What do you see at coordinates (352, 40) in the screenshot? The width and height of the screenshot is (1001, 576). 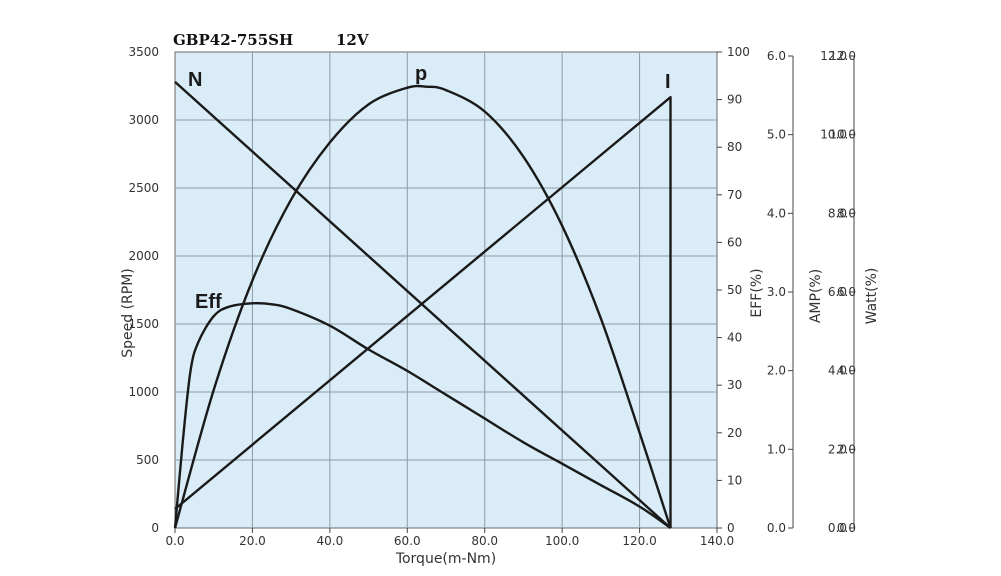 I see `chart-subtitle: 12V` at bounding box center [352, 40].